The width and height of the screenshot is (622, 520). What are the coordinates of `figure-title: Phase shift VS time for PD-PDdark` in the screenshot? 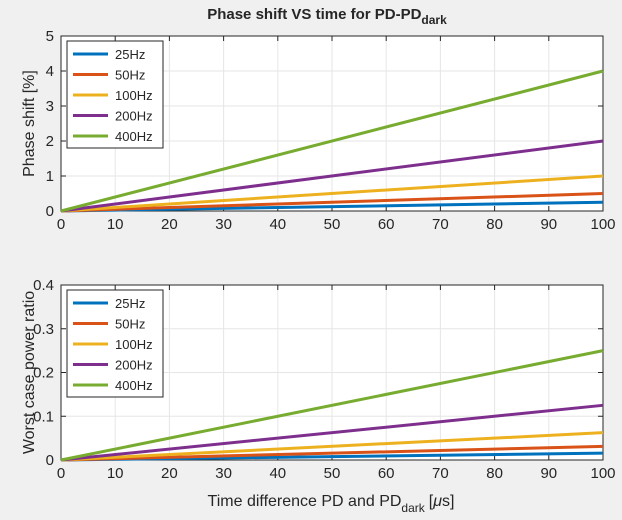 It's located at (327, 16).